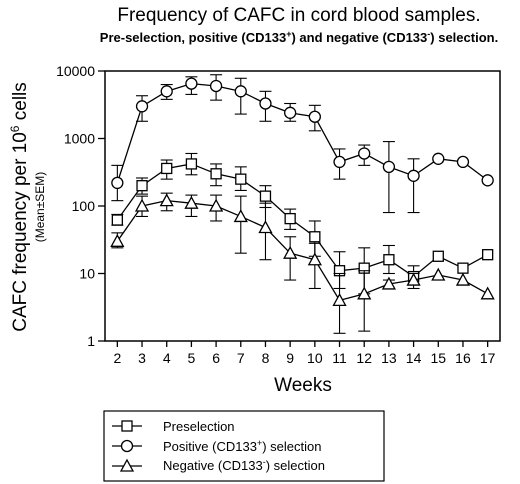 The image size is (520, 484). What do you see at coordinates (15, 128) in the screenshot?
I see `y-axis-title-sup: 6` at bounding box center [15, 128].